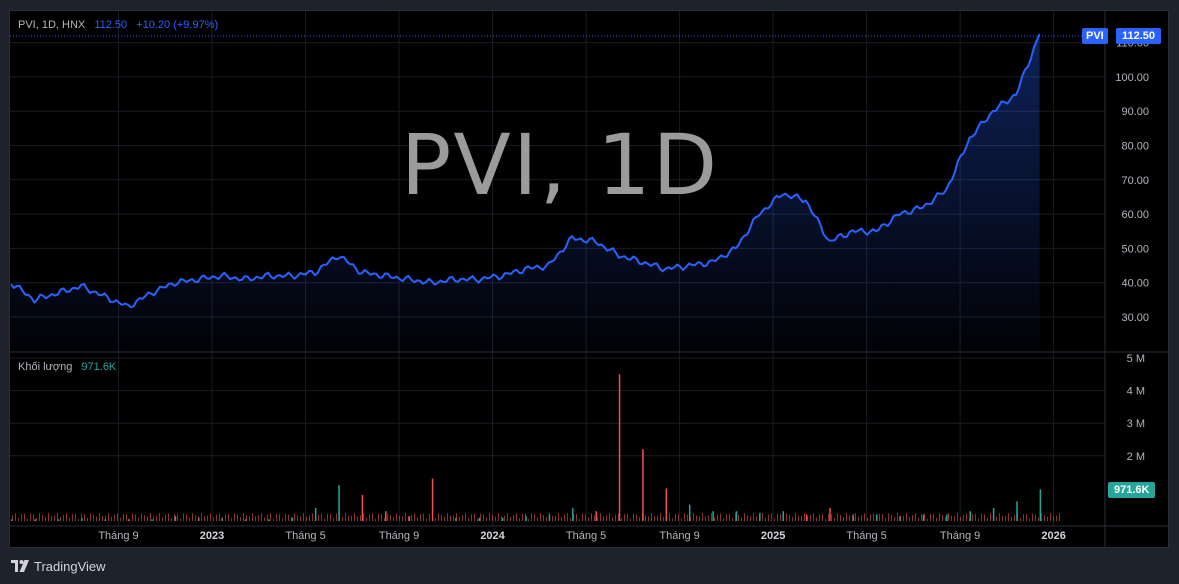 The width and height of the screenshot is (1179, 584). What do you see at coordinates (1135, 318) in the screenshot?
I see `price-tick-label: 30.00` at bounding box center [1135, 318].